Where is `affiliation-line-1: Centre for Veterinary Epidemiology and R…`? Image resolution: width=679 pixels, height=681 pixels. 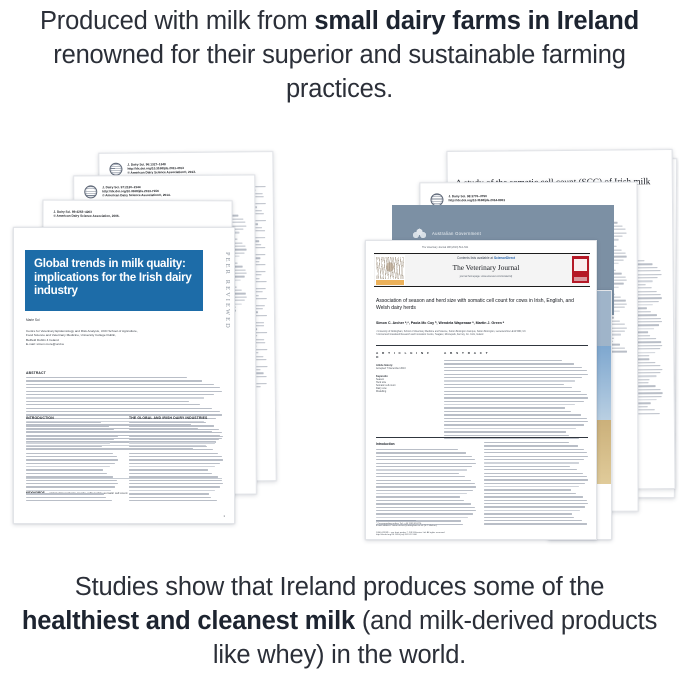 affiliation-line-1: Centre for Veterinary Epidemiology and R… is located at coordinates (82, 331).